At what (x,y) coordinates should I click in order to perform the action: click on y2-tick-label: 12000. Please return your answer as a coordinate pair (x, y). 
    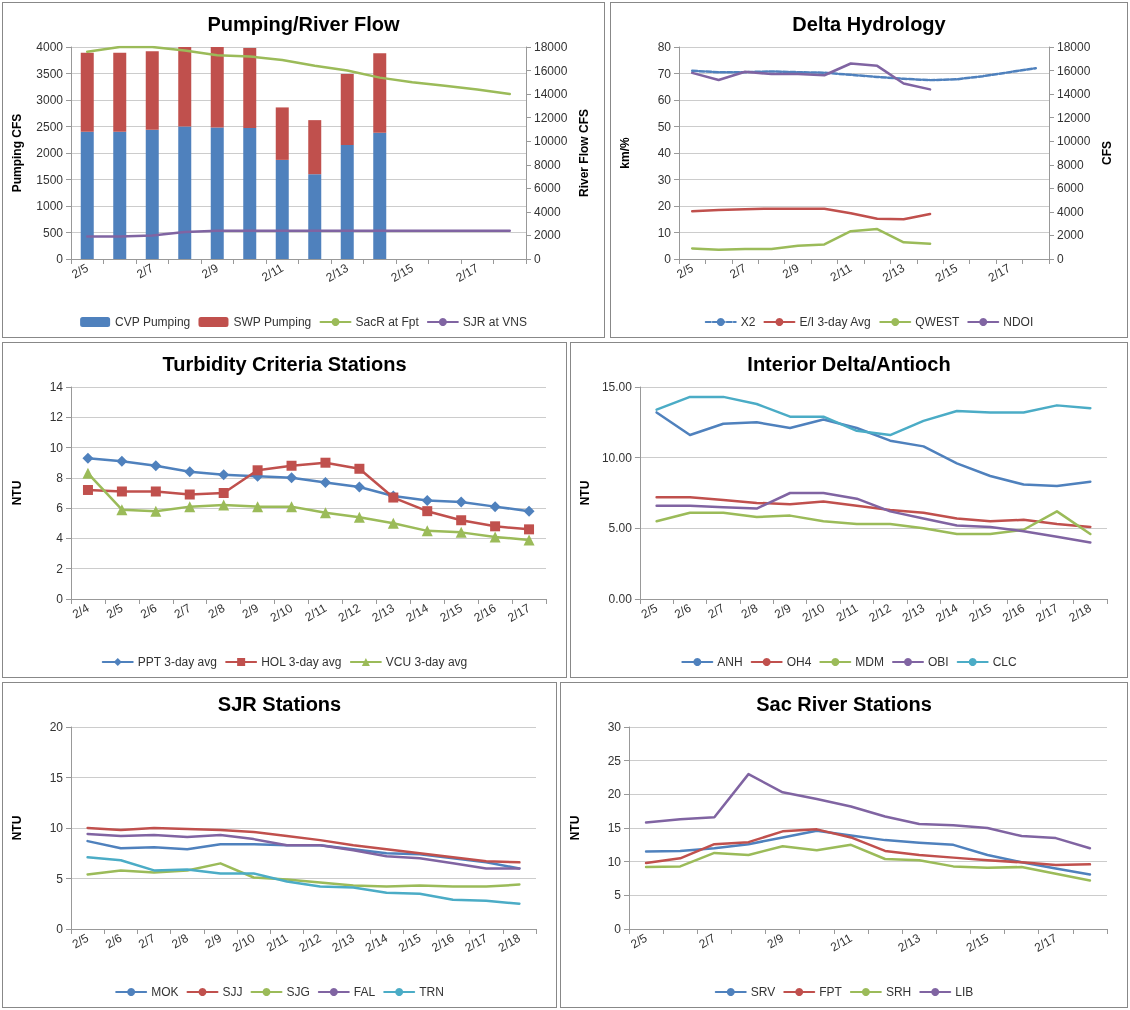
    Looking at the image, I should click on (551, 117).